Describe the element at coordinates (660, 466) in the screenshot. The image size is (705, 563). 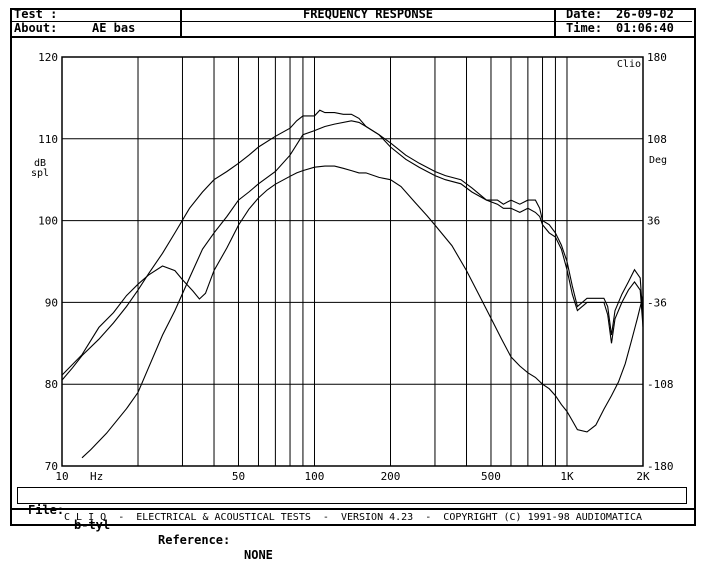
I see `y2-tick-label: -180` at that location.